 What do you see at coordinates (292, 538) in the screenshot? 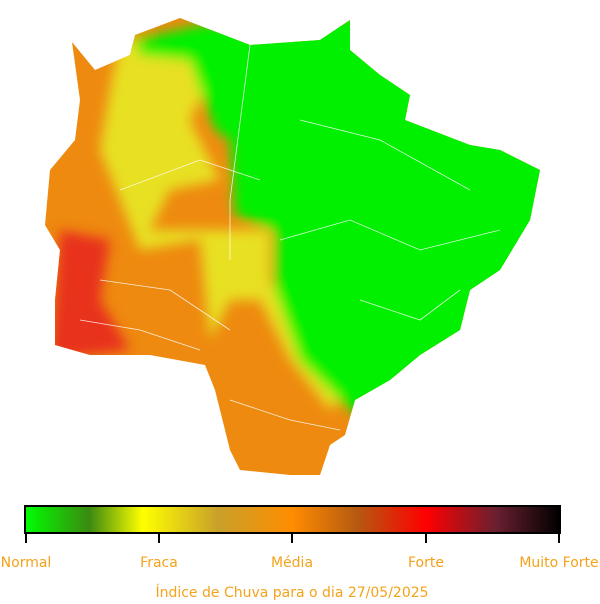
I see `scale-ticks` at bounding box center [292, 538].